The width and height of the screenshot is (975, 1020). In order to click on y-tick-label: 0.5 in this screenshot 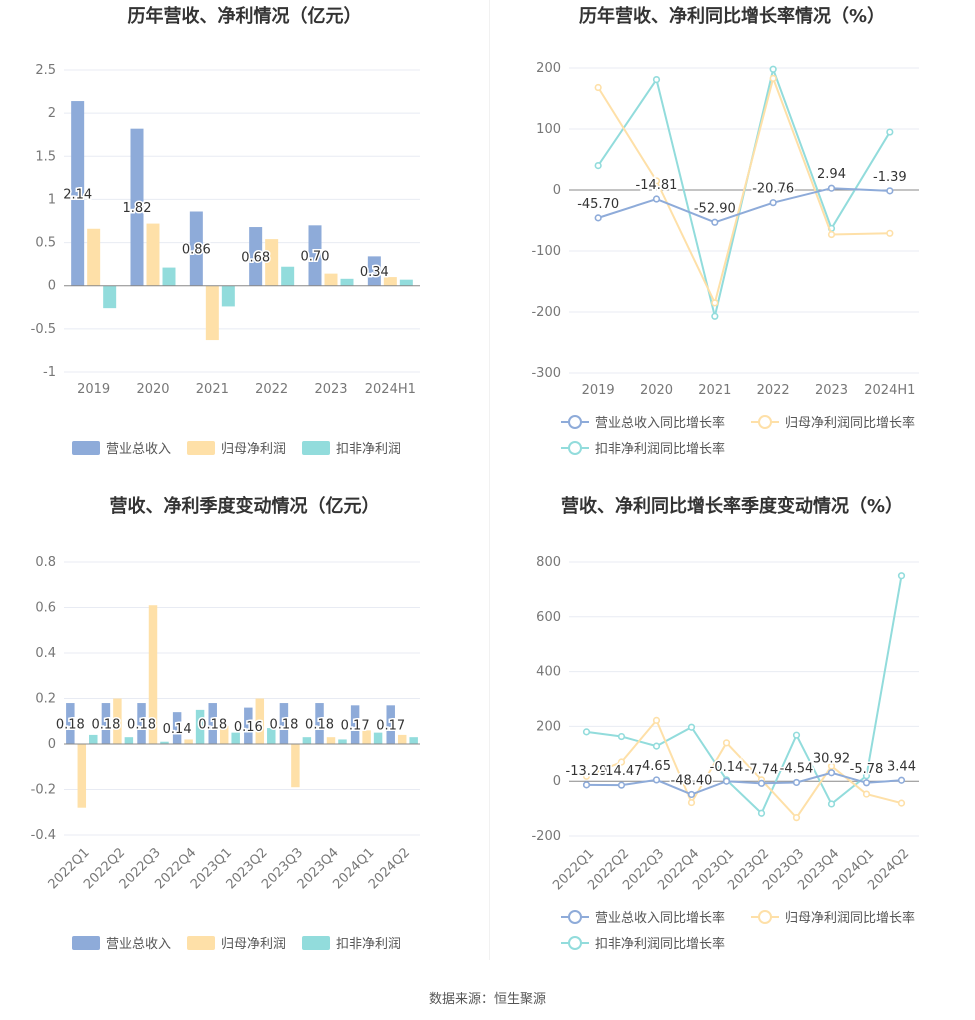, I will do `click(45, 243)`.